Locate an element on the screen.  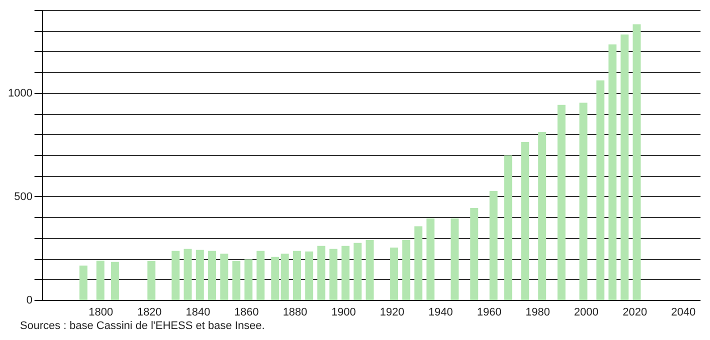
x-tick-label: 1820 is located at coordinates (149, 312).